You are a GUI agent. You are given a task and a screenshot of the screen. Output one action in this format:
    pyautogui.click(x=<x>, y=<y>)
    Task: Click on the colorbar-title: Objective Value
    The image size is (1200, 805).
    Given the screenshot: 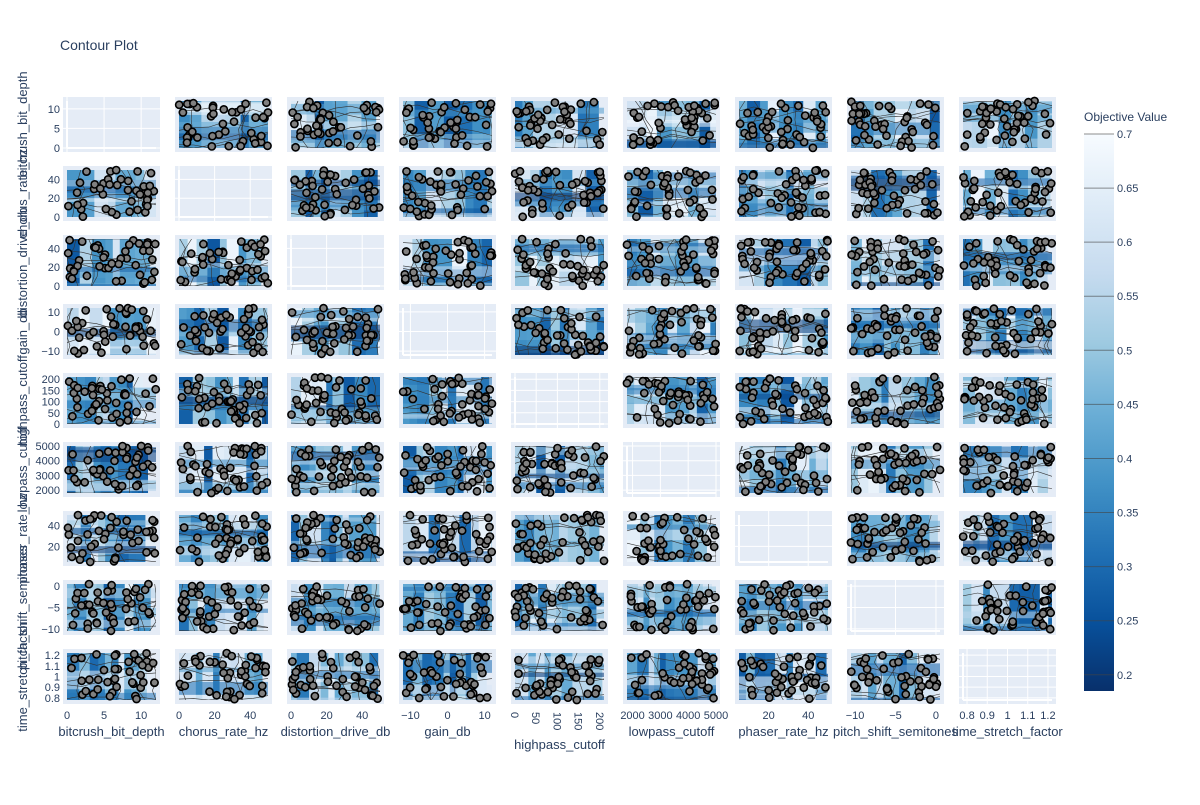 What is the action you would take?
    pyautogui.click(x=1125, y=117)
    